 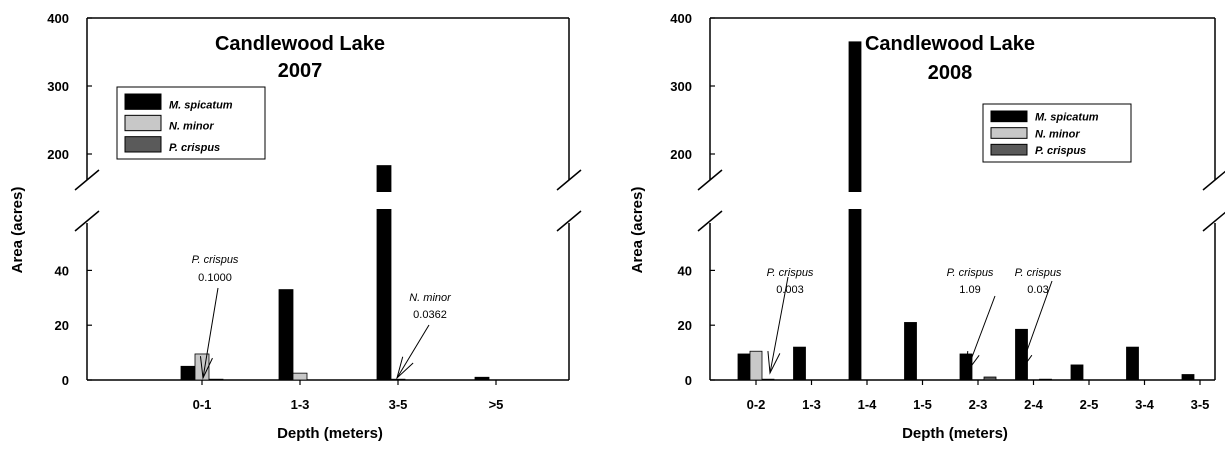 I want to click on annotation-value: 0.0362, so click(x=430, y=315).